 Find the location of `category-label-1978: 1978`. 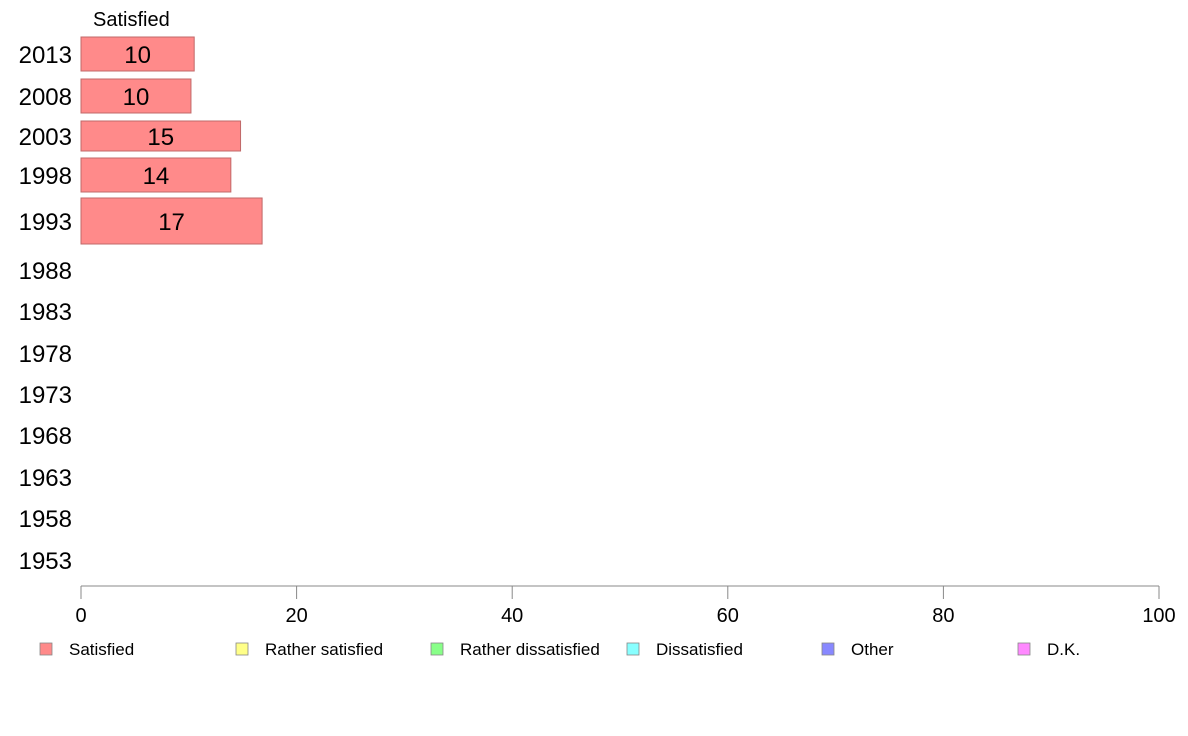

category-label-1978: 1978 is located at coordinates (45, 354).